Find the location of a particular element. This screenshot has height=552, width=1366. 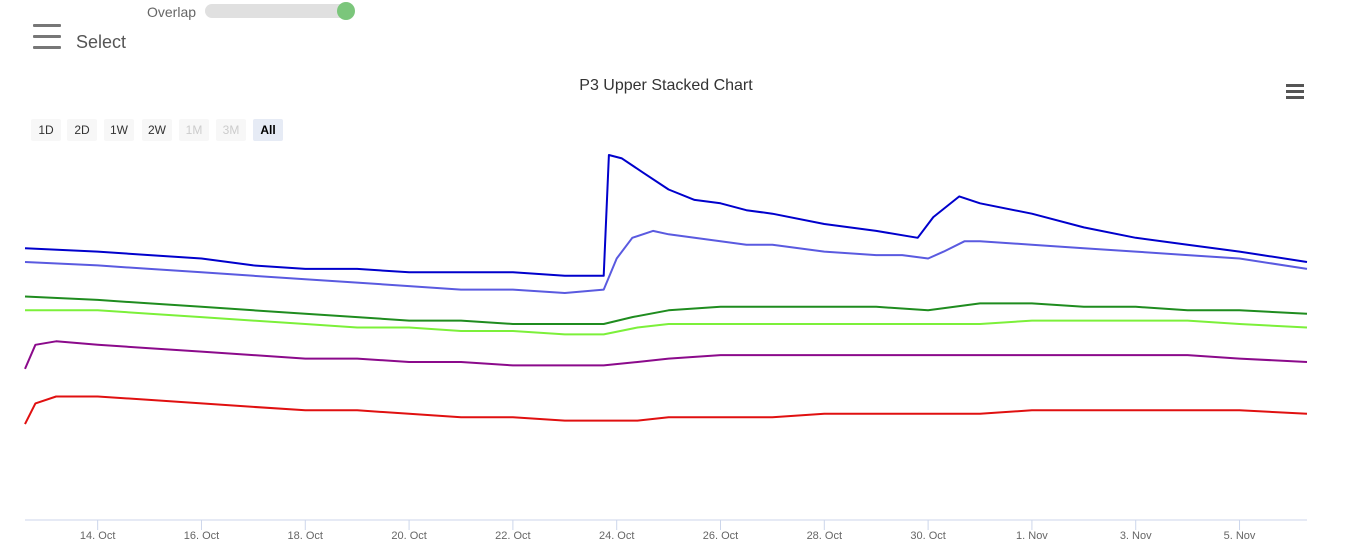

chart-title: P3 Upper Stacked Chart is located at coordinates (666, 85).